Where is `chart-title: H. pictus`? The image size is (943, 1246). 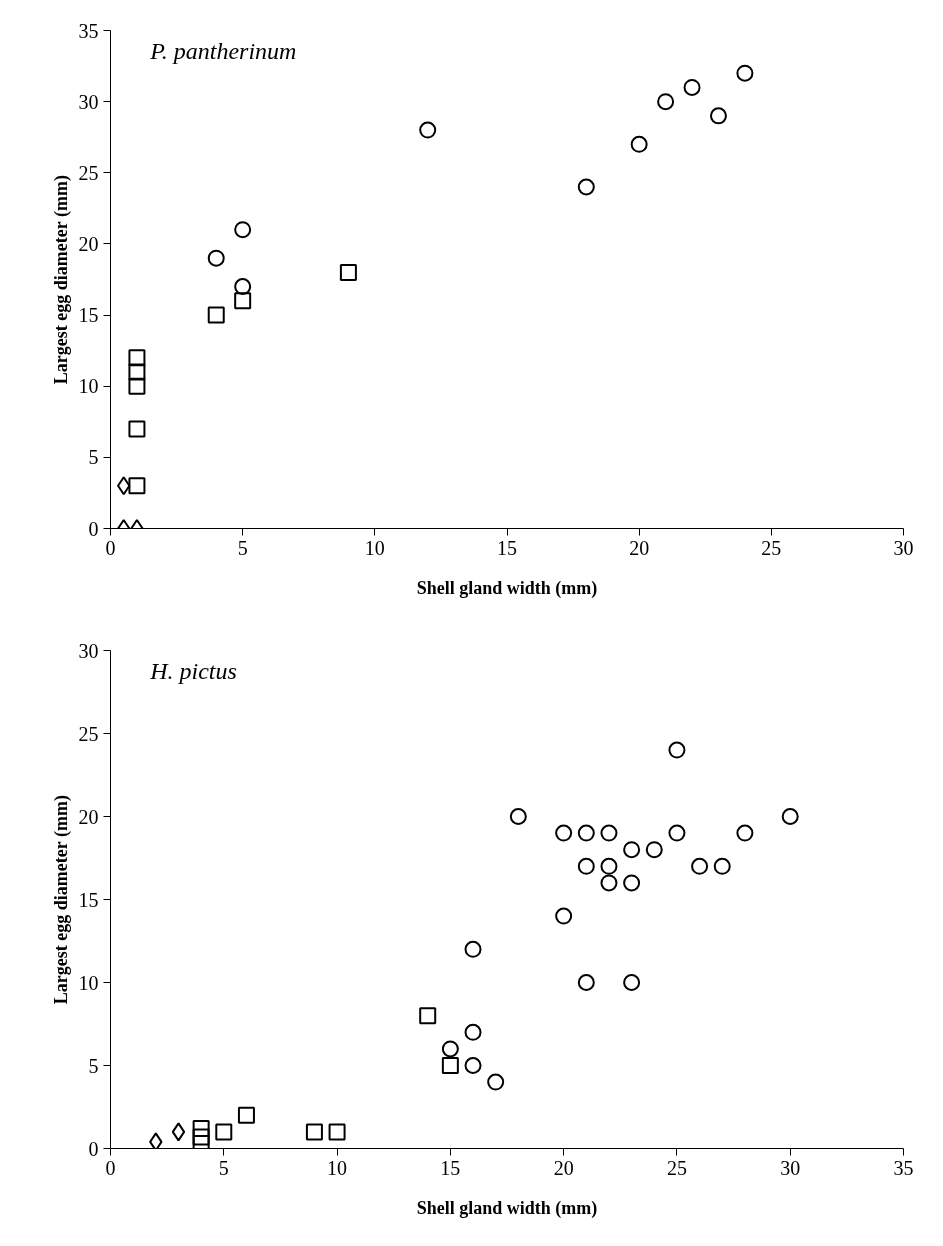
chart-title: H. pictus is located at coordinates (193, 670).